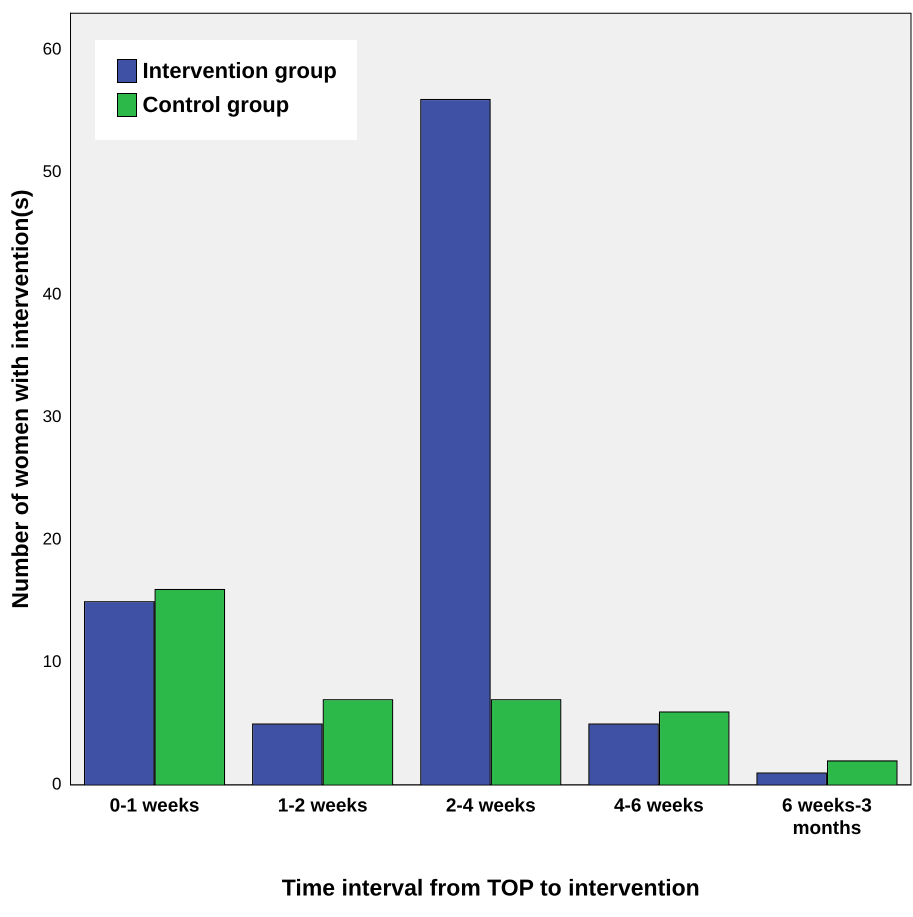 This screenshot has width=913, height=917. I want to click on y-tick-label: 30, so click(52, 416).